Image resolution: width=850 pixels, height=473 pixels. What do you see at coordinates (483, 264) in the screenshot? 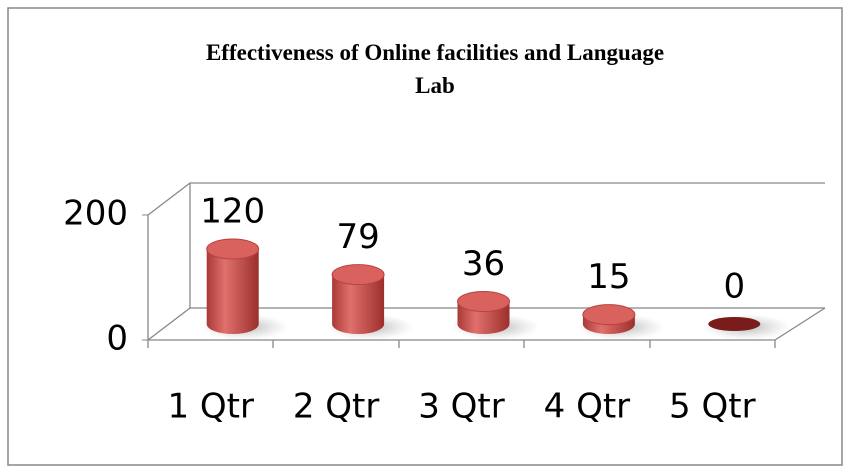
I see `value-label: 36` at bounding box center [483, 264].